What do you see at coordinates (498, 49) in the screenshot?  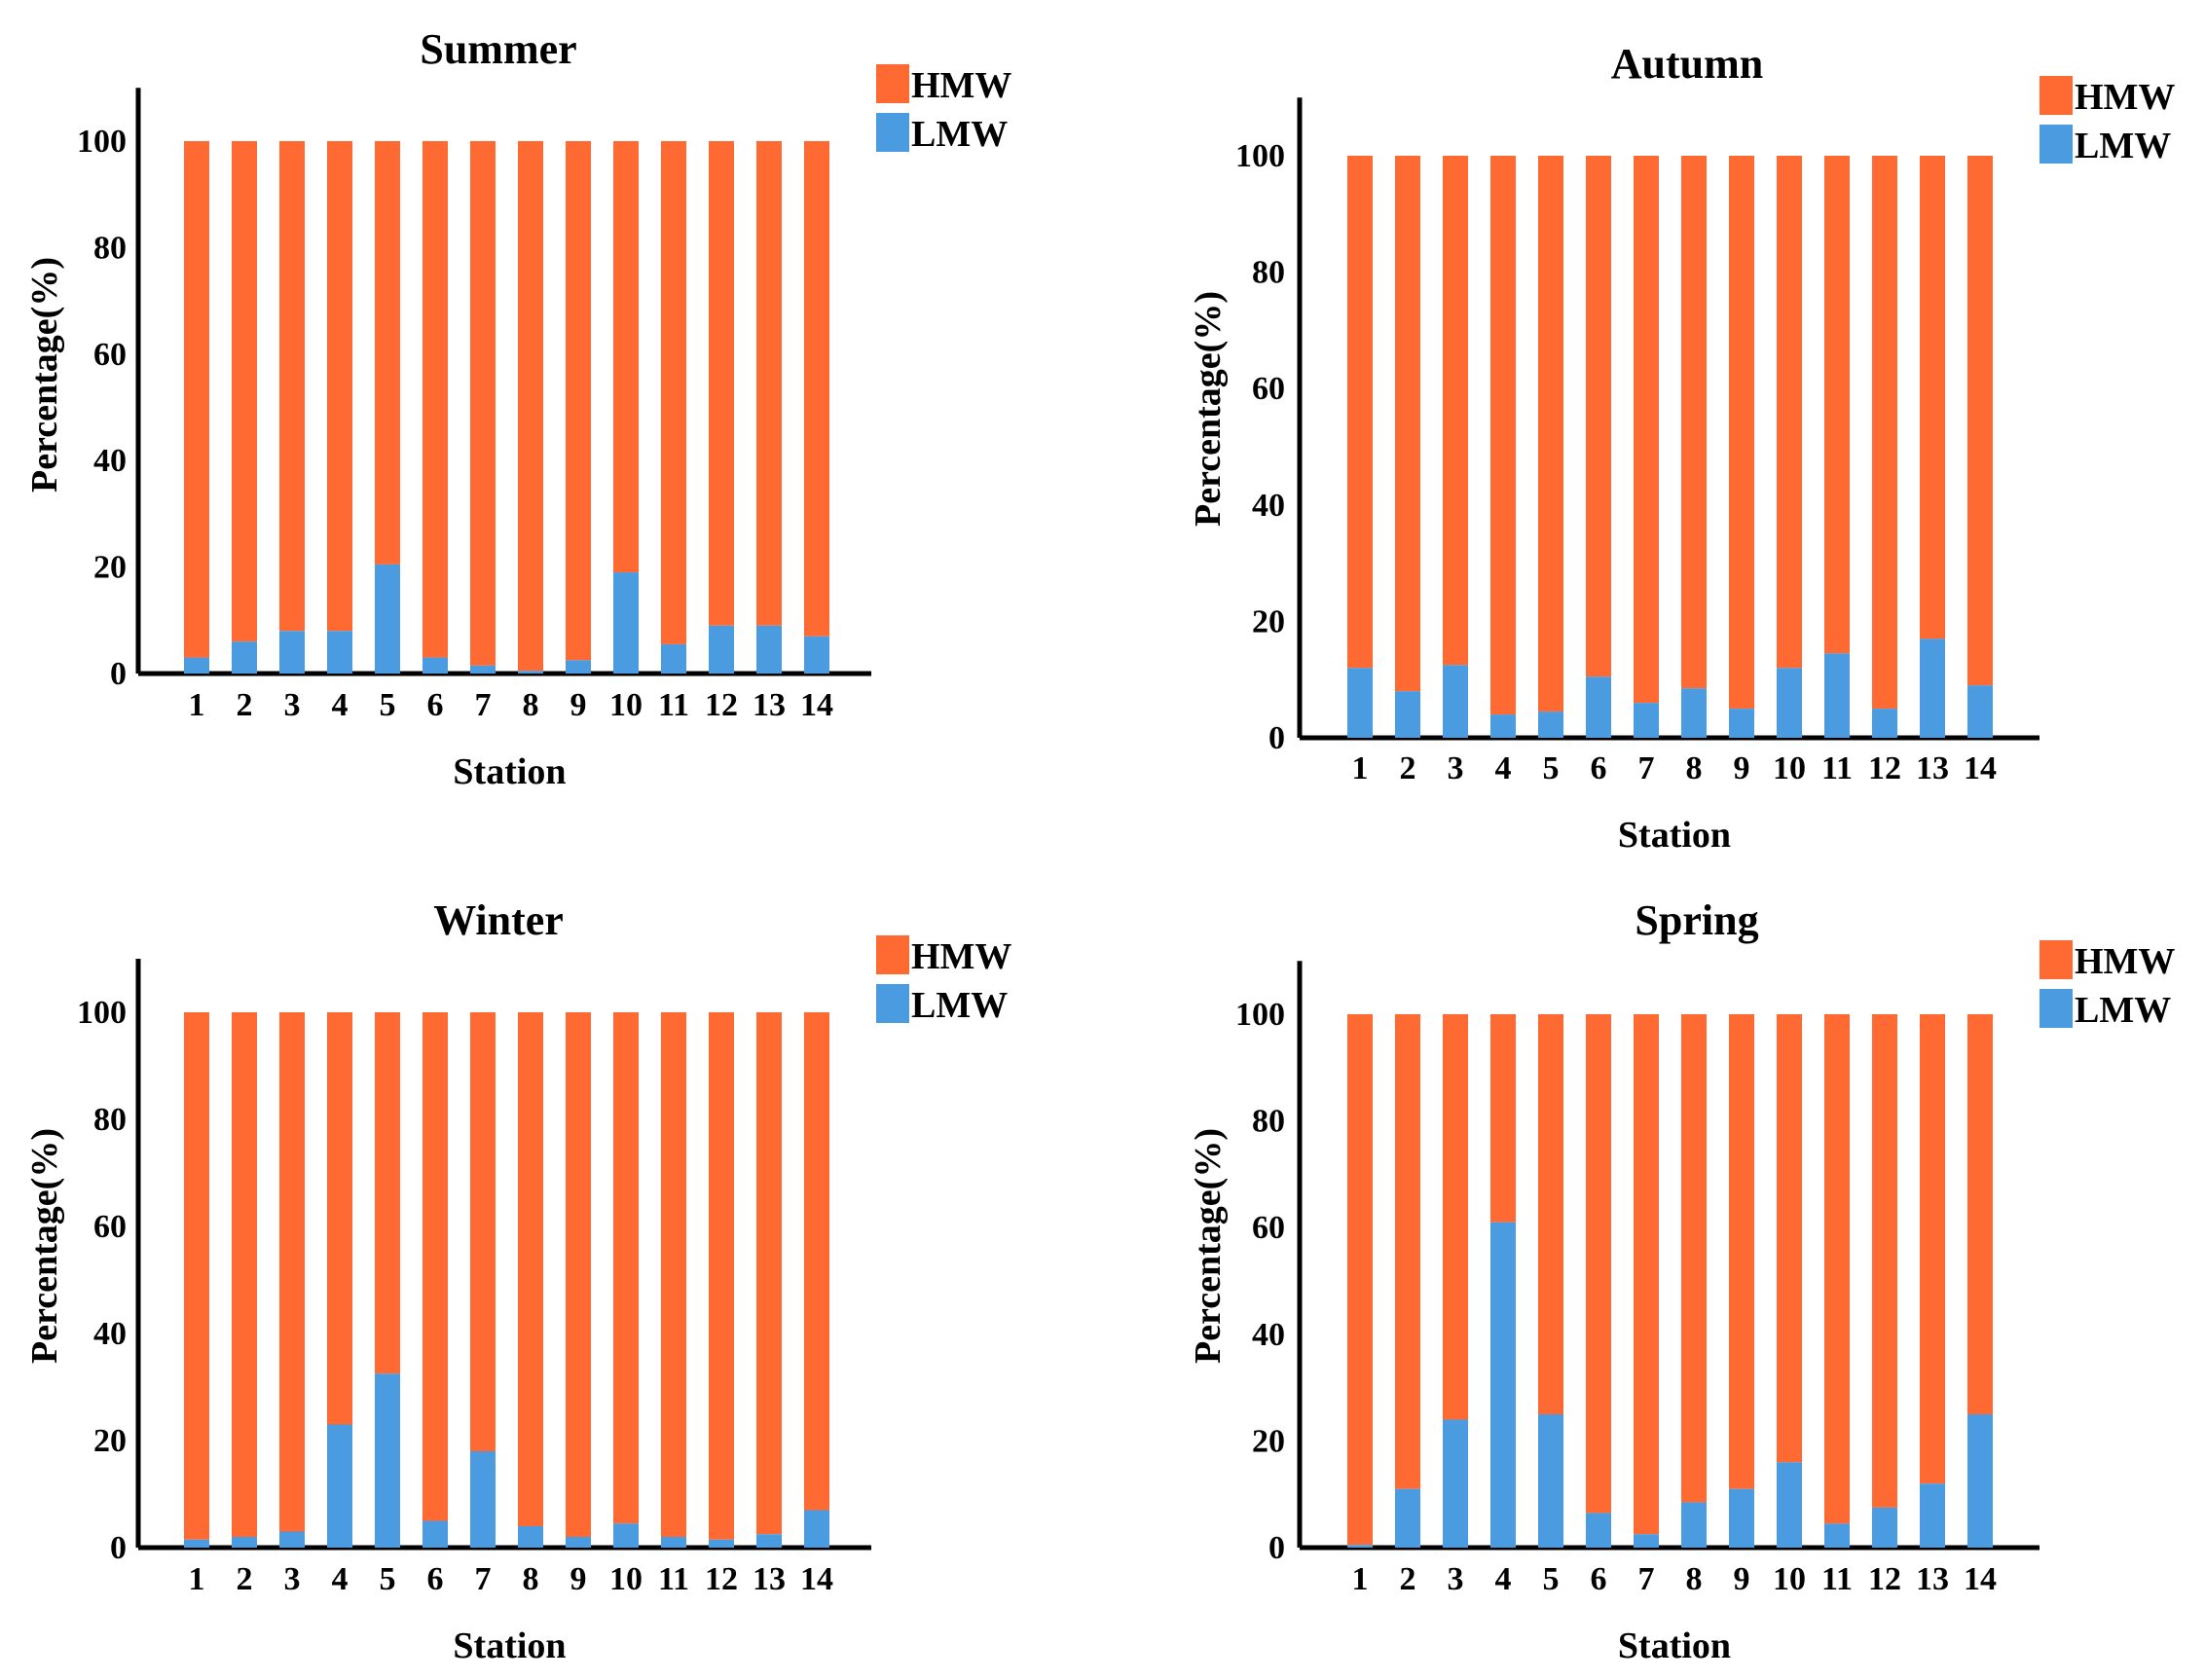 I see `chart-title: Summer` at bounding box center [498, 49].